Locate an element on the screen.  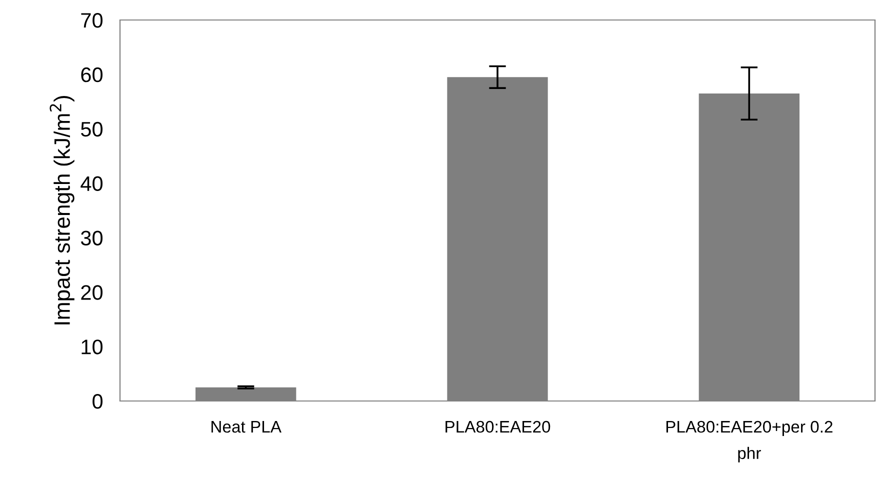
y-tick-label: 50 is located at coordinates (91, 129).